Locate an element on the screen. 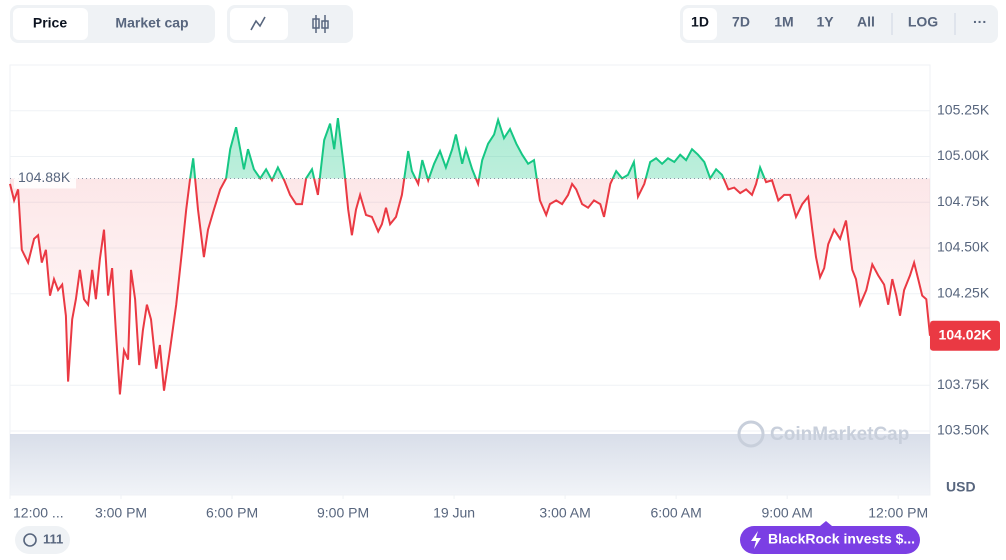 The image size is (1006, 560). baseline-label-bg is located at coordinates (45, 178).